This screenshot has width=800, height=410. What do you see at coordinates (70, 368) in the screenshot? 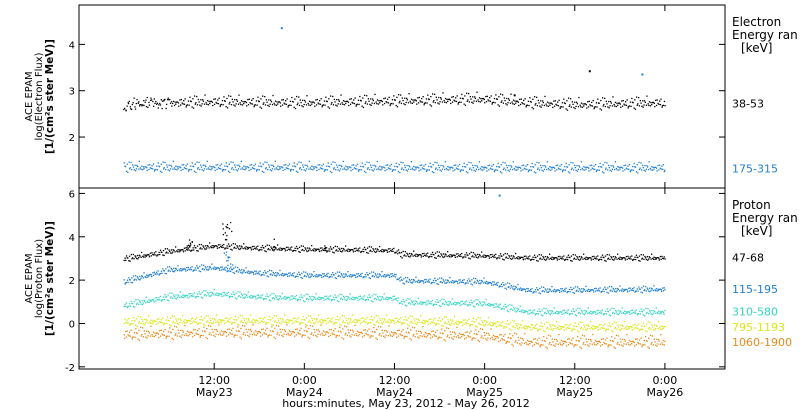
I see `y-tick-label: -2` at bounding box center [70, 368].